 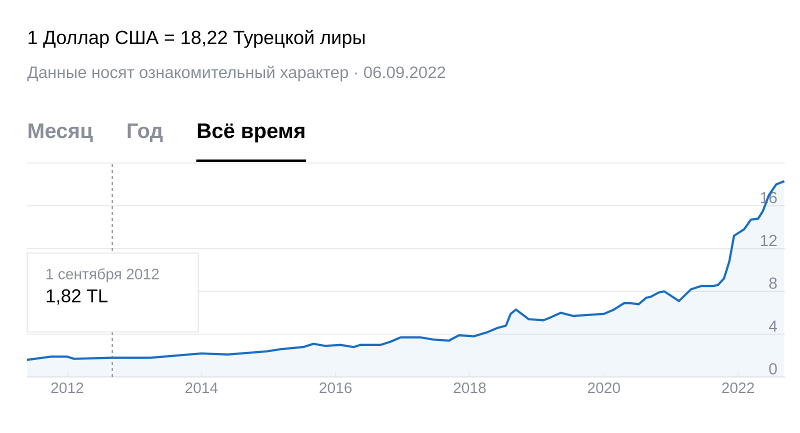 What do you see at coordinates (67, 388) in the screenshot?
I see `x-tick-label: 2012` at bounding box center [67, 388].